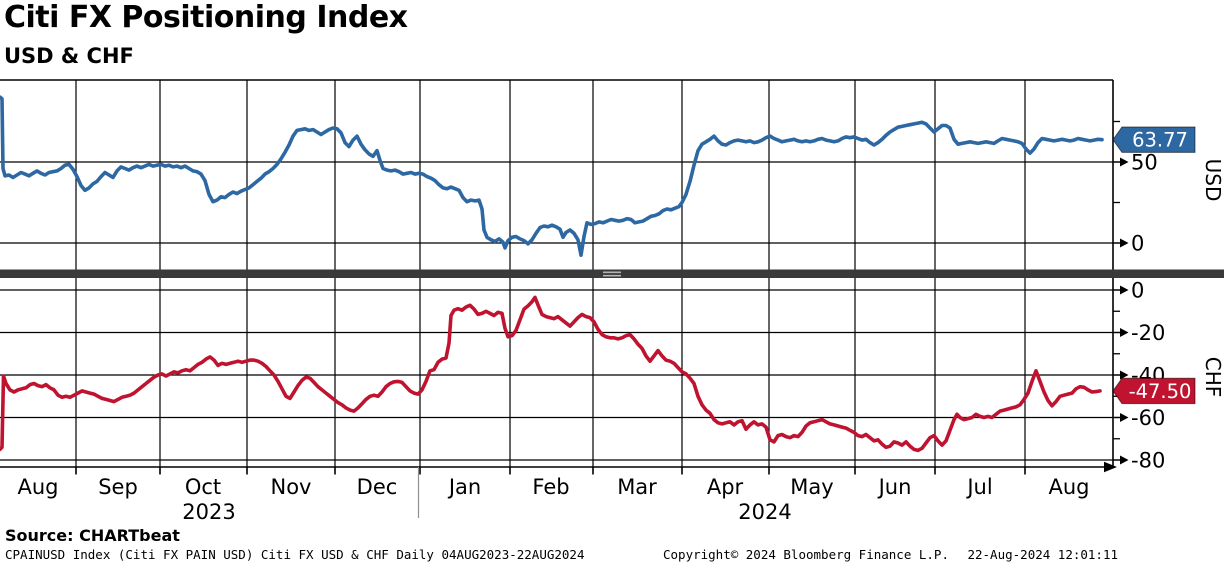 The width and height of the screenshot is (1224, 566). What do you see at coordinates (725, 487) in the screenshot?
I see `x-tick-label-month: Apr` at bounding box center [725, 487].